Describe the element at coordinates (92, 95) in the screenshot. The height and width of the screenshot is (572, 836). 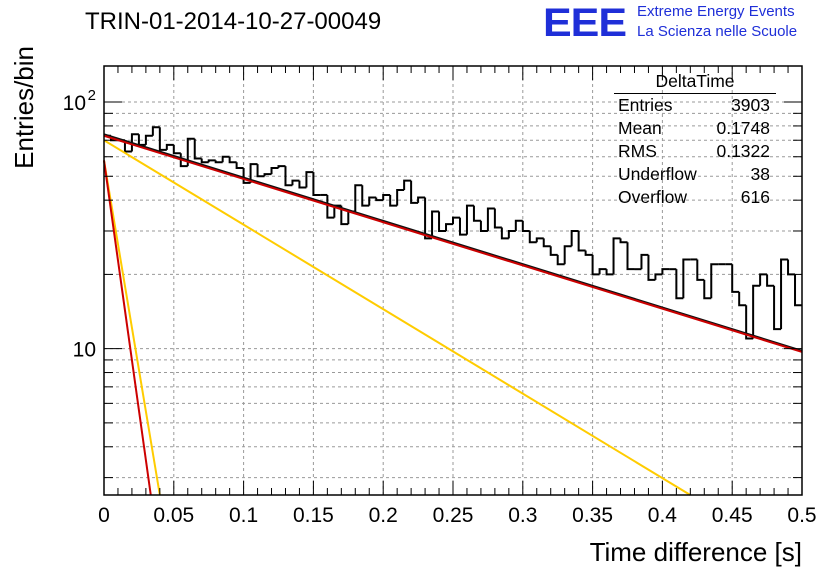
I see `y-tick-exponent: 2` at that location.